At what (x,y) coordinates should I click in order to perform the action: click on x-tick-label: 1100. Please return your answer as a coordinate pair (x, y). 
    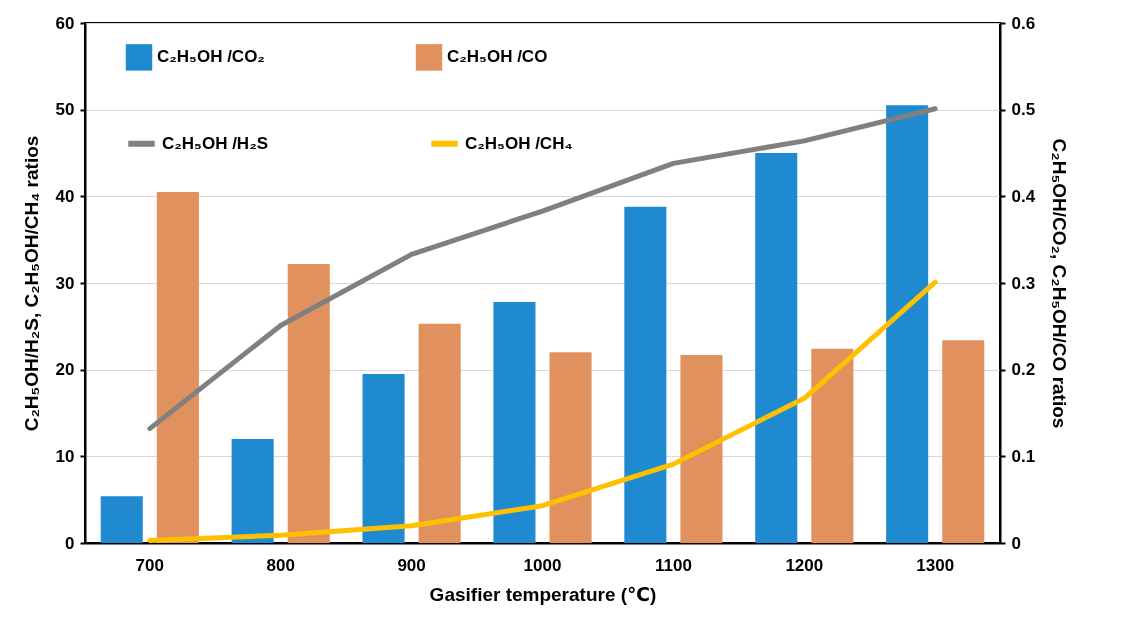
    Looking at the image, I should click on (673, 565).